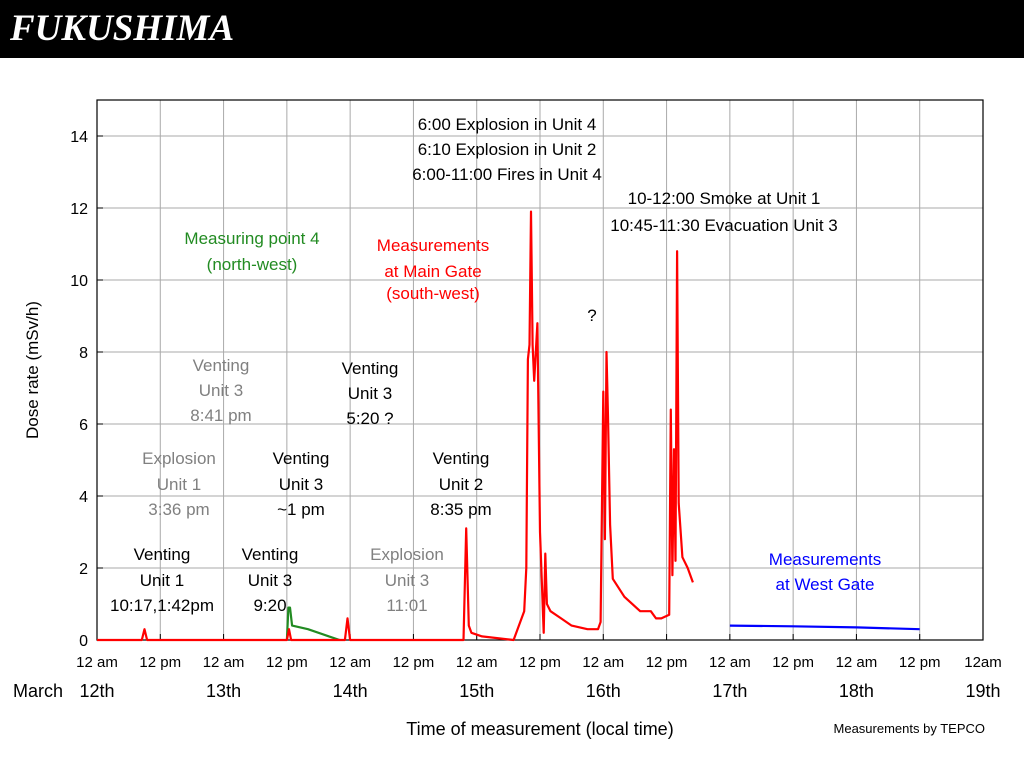 The width and height of the screenshot is (1024, 768). Describe the element at coordinates (856, 691) in the screenshot. I see `day-label: 18th` at that location.